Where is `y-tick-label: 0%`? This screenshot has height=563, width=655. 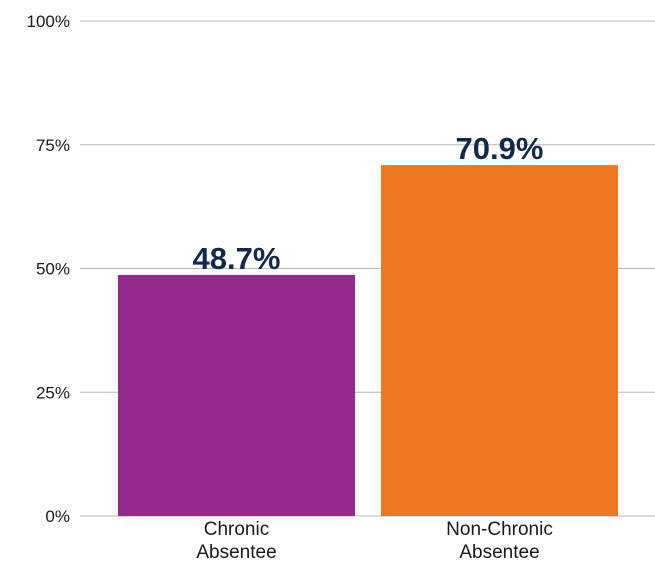
y-tick-label: 0% is located at coordinates (57, 516).